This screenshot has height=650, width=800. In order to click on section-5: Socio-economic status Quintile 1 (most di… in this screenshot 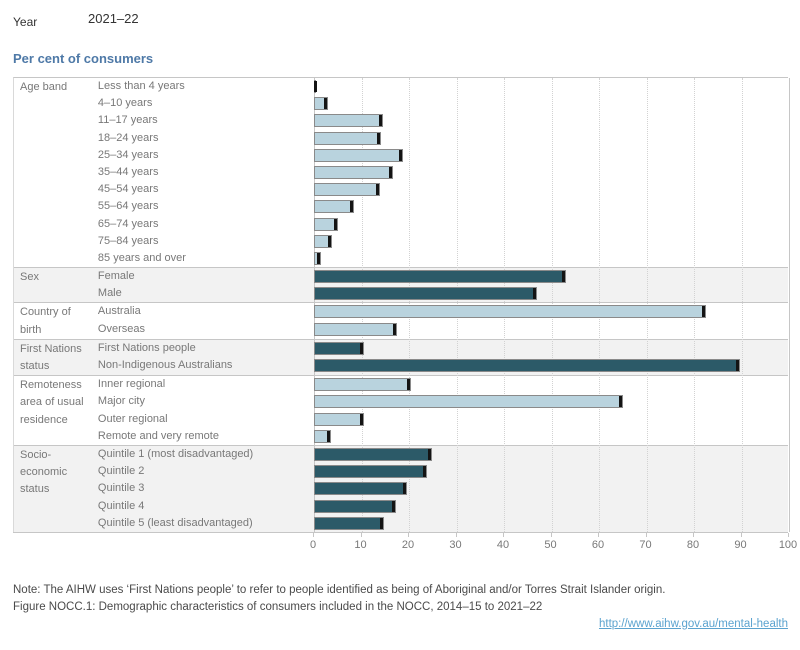, I will do `click(401, 488)`.